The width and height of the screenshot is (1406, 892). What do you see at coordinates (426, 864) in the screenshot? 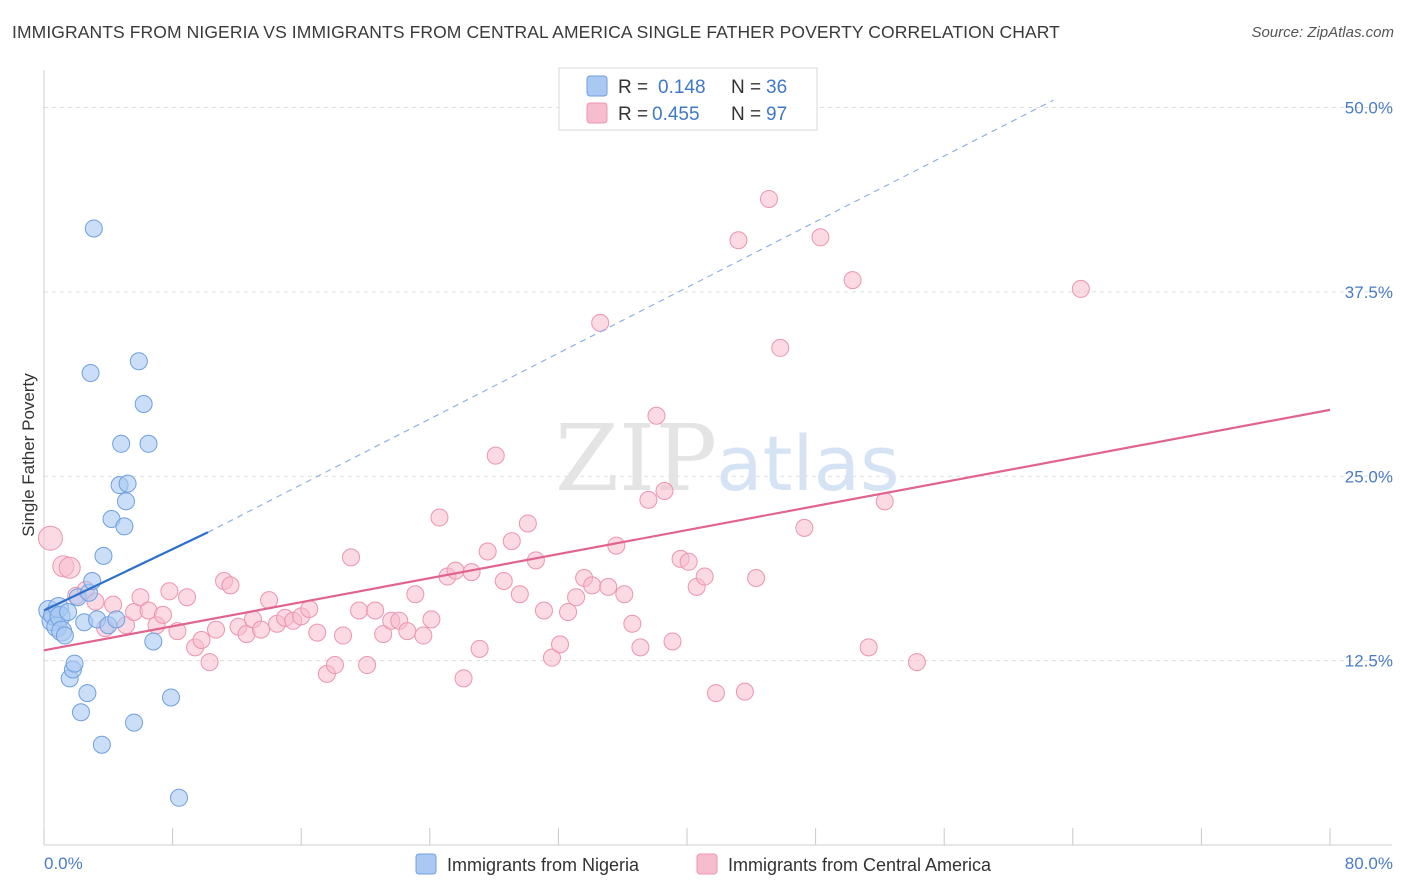
I see `bottom-legend-swatch-nigeria` at bounding box center [426, 864].